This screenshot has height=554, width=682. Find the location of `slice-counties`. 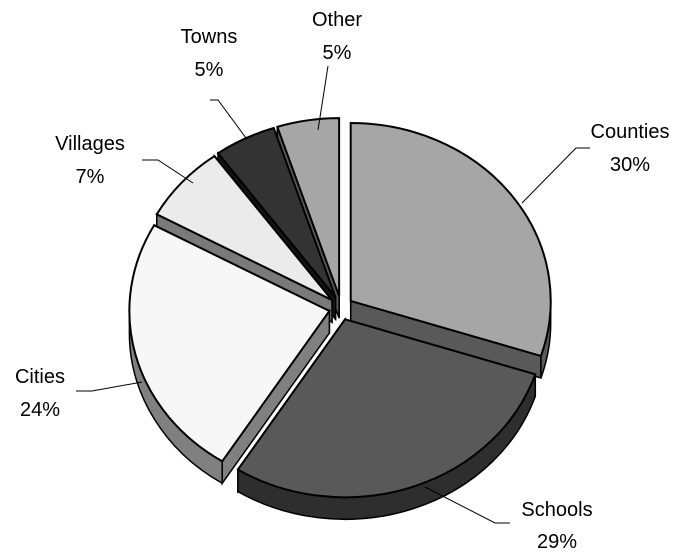

slice-counties is located at coordinates (450, 239).